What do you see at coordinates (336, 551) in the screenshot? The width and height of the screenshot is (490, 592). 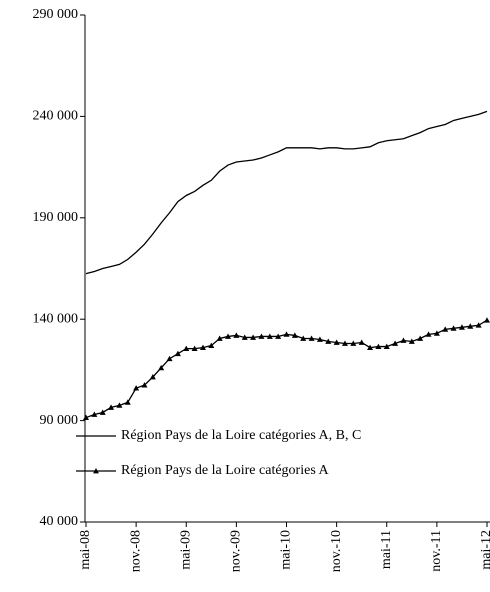 I see `x-tick-label: nov.-10` at bounding box center [336, 551].